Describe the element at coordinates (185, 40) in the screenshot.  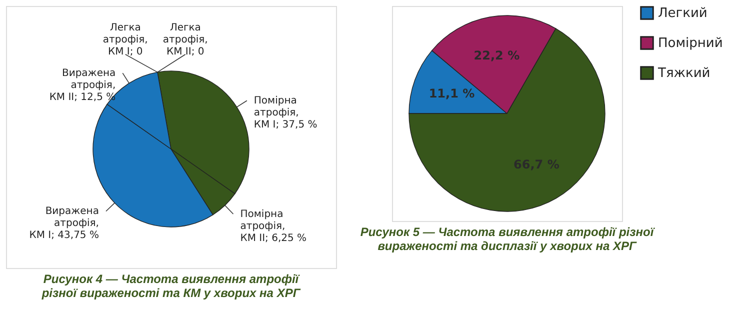
I see `category-label: Легка атрофія, КМ II; 0` at that location.